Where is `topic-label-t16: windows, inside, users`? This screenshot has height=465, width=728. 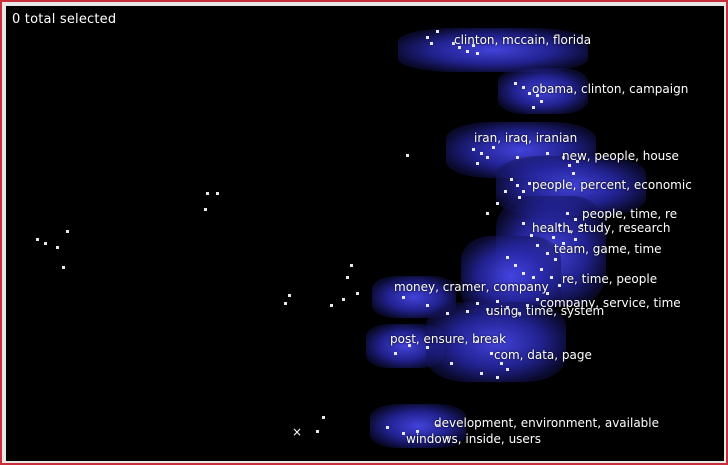 topic-label-t16: windows, inside, users is located at coordinates (473, 439).